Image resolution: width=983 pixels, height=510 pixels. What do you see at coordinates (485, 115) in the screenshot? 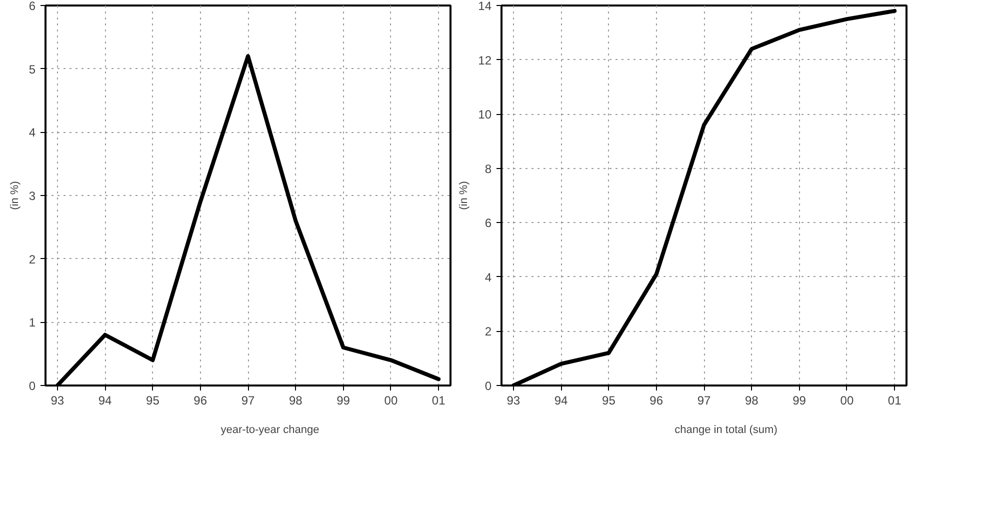
I see `y-tick-label: 10` at bounding box center [485, 115].